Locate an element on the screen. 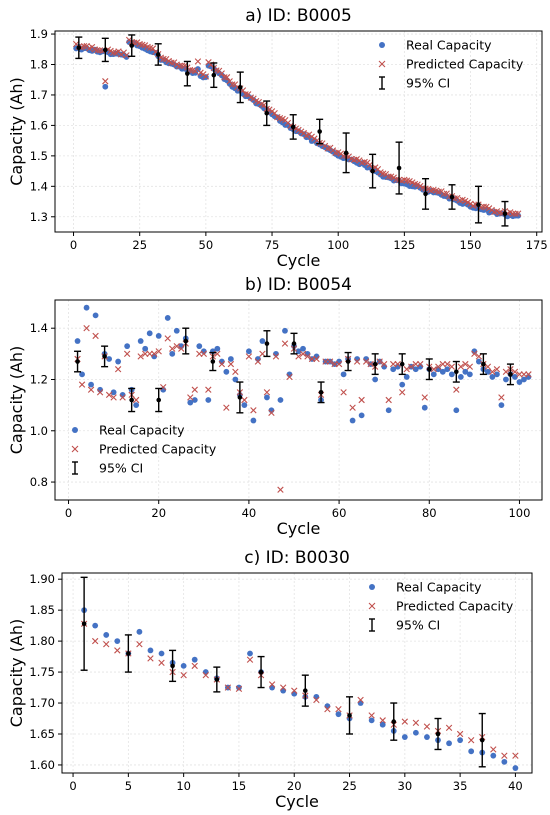 This screenshot has width=550, height=815. predicted-point-32-b is located at coordinates (222, 364).